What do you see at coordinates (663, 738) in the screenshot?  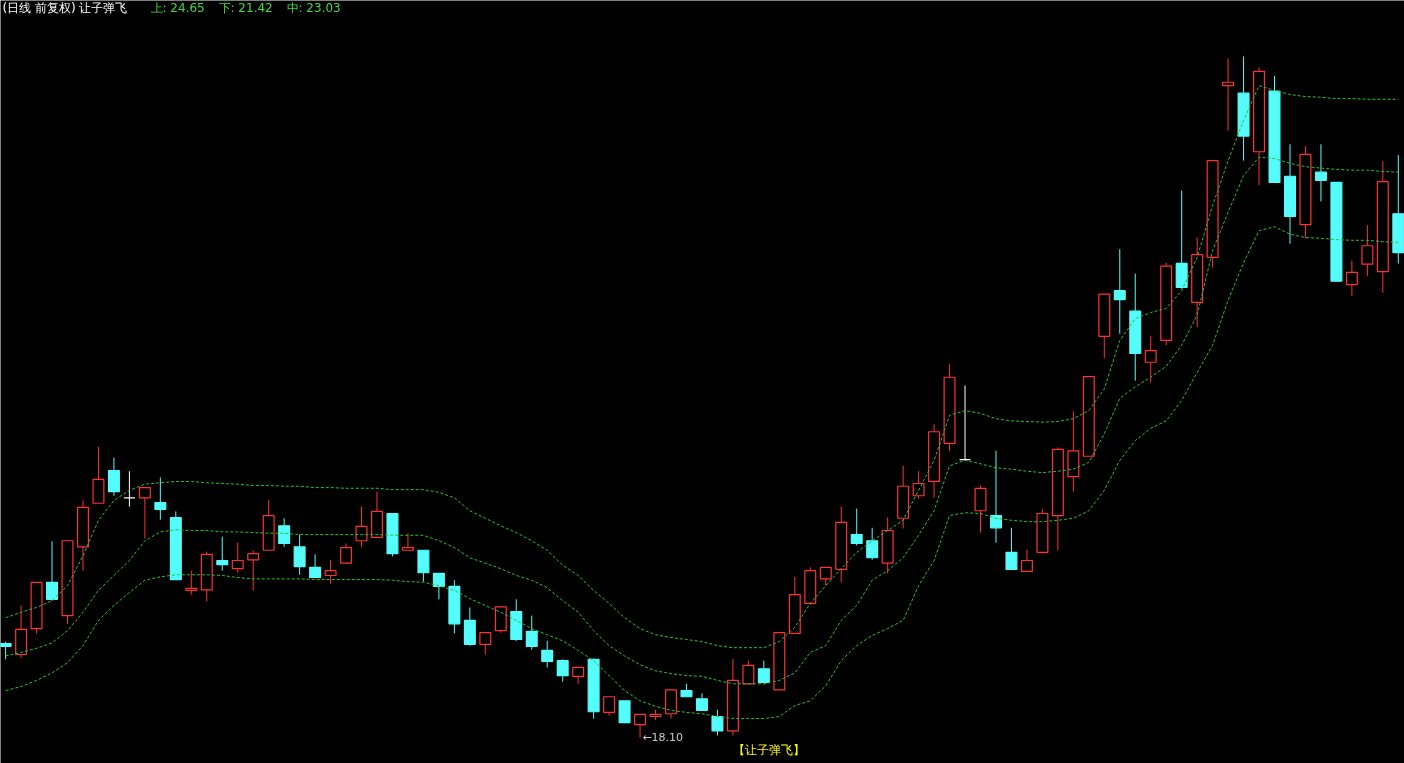 I see `annotation: ←18.10` at bounding box center [663, 738].